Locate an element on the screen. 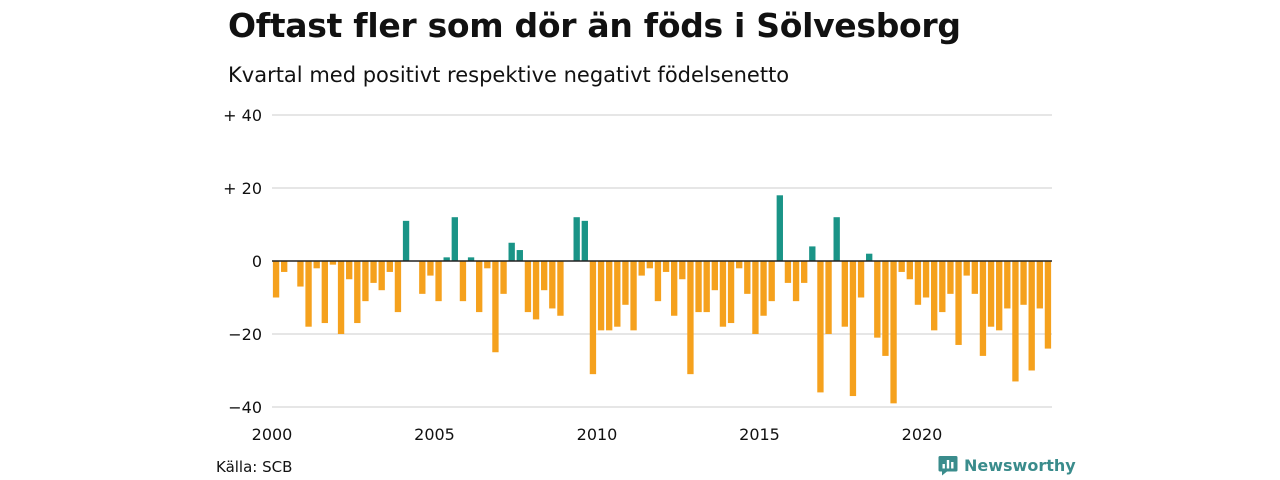 This screenshot has height=480, width=1280. x-axis-labels: 2000 2005 2010 2015 2020 is located at coordinates (597, 434).